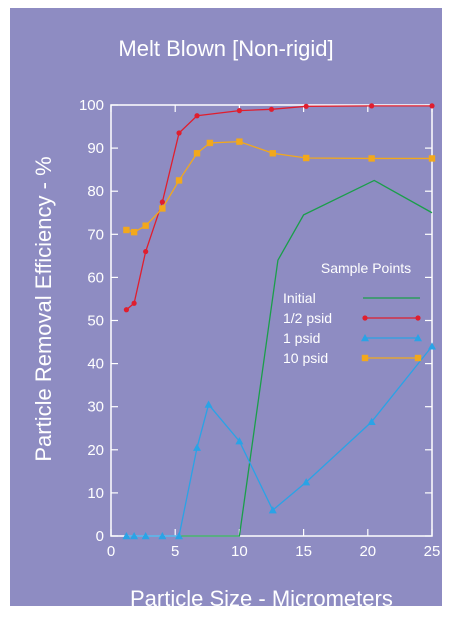 This screenshot has height=617, width=461. What do you see at coordinates (95, 191) in the screenshot?
I see `y-tick-label: 80` at bounding box center [95, 191].